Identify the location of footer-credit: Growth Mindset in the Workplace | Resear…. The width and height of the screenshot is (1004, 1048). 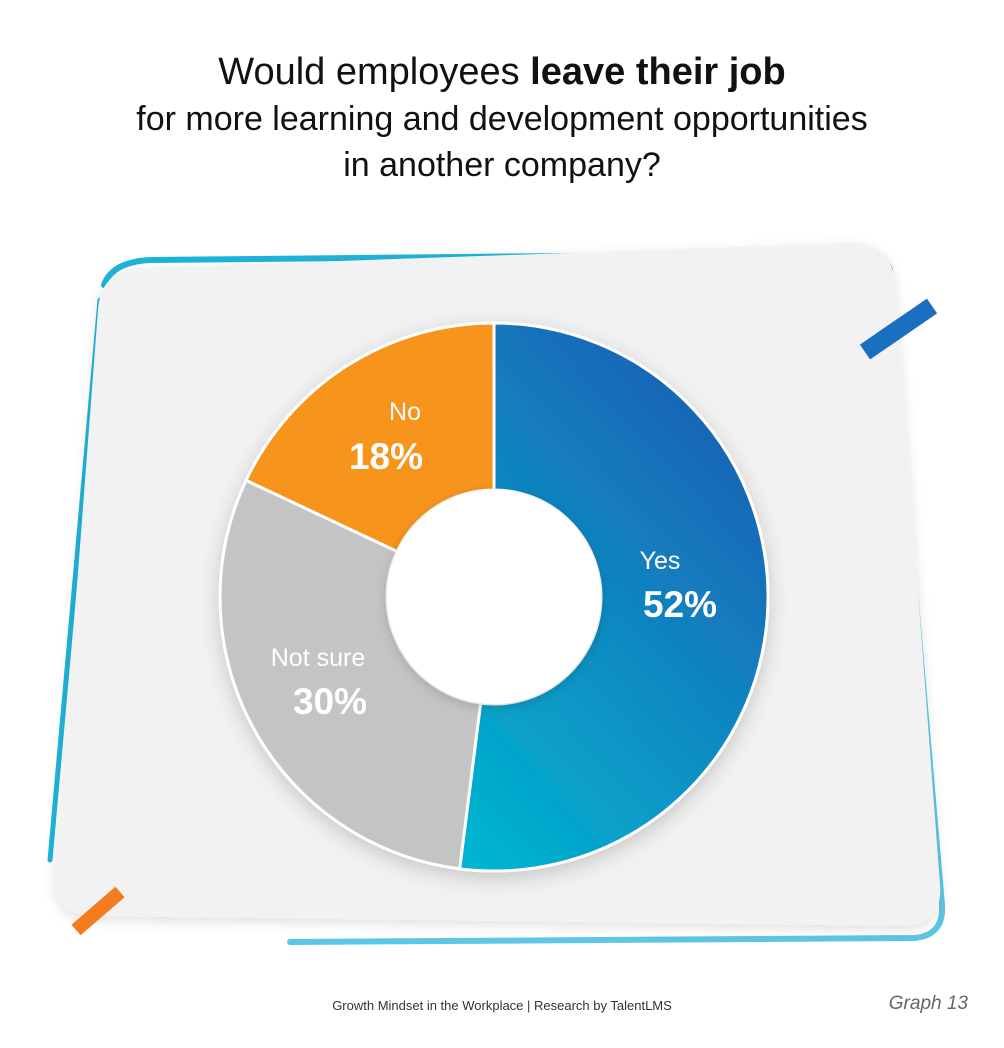
(502, 1005).